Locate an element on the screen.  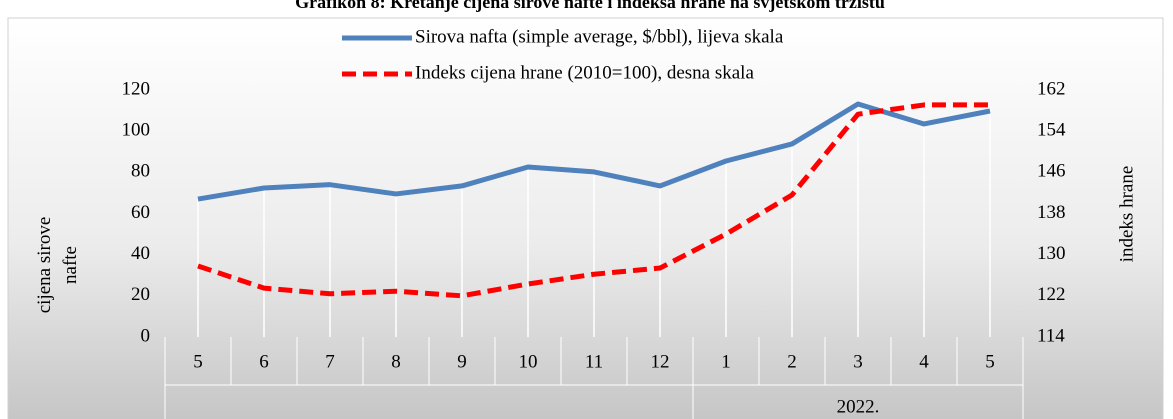
y2-tick-label: 122 is located at coordinates (1051, 294).